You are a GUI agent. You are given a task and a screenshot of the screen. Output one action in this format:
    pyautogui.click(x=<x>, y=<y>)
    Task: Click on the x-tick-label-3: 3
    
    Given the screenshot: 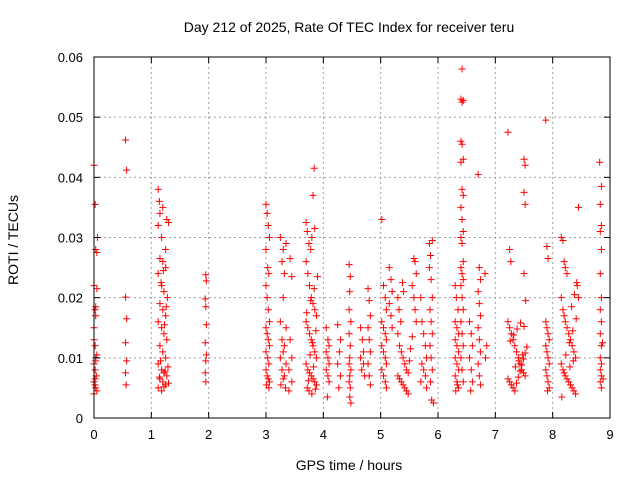 What is the action you would take?
    pyautogui.click(x=265, y=434)
    